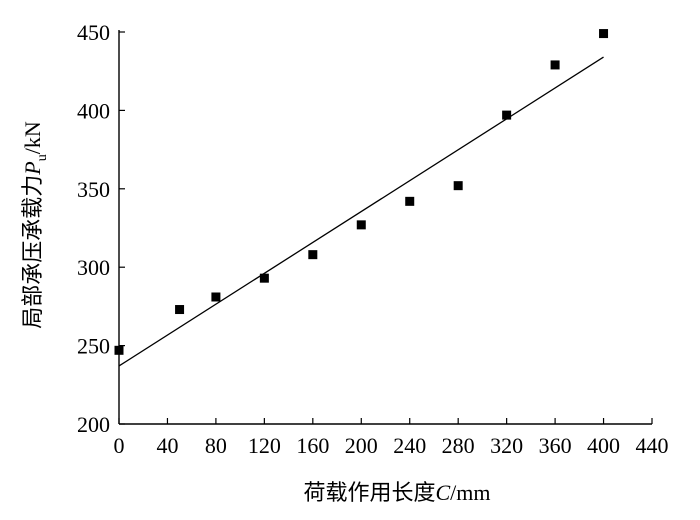  I want to click on y-tick-label: 250, so click(93, 346).